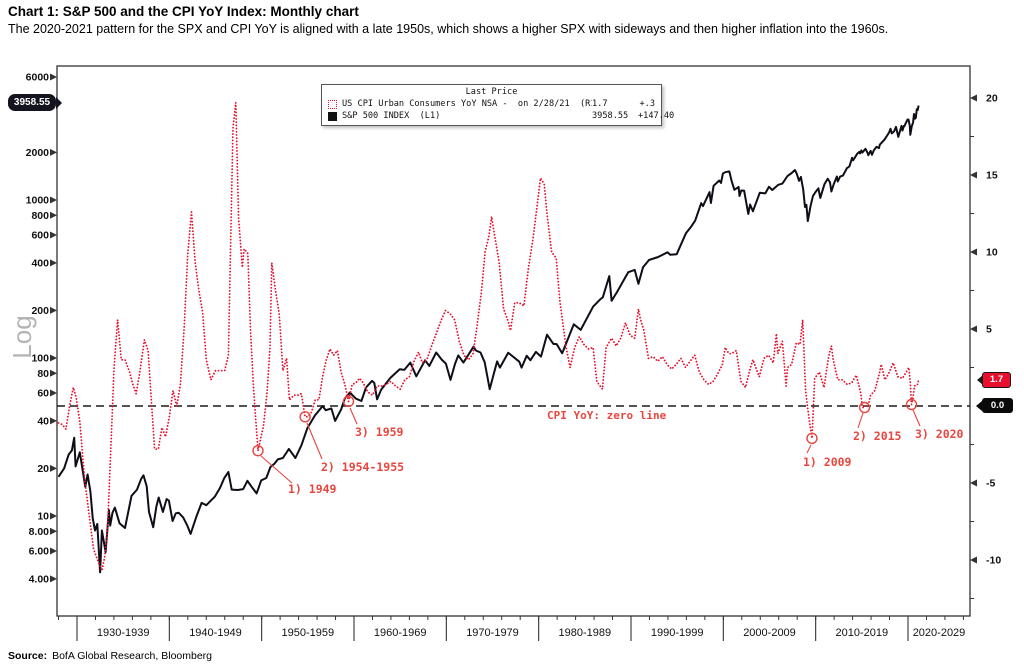 The width and height of the screenshot is (1024, 670). What do you see at coordinates (39, 532) in the screenshot?
I see `left-axis-tick-label: 8.00` at bounding box center [39, 532].